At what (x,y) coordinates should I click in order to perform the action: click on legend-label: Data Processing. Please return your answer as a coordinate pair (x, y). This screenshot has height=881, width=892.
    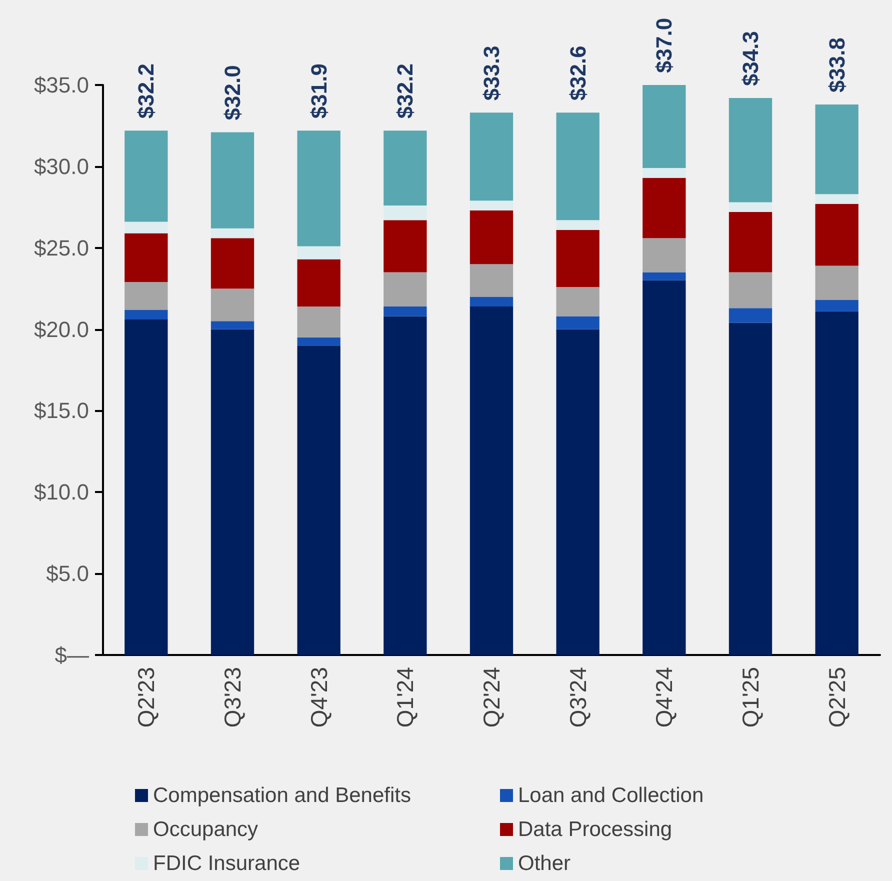
    Looking at the image, I should click on (595, 829).